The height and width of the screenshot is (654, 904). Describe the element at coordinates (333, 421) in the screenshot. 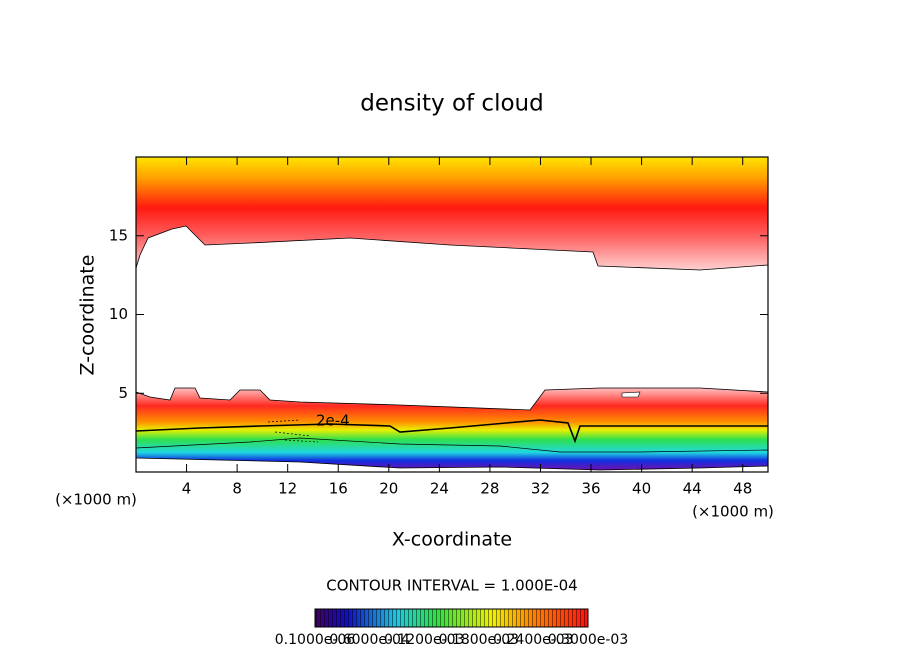

I see `contour-label: 2e-4` at that location.